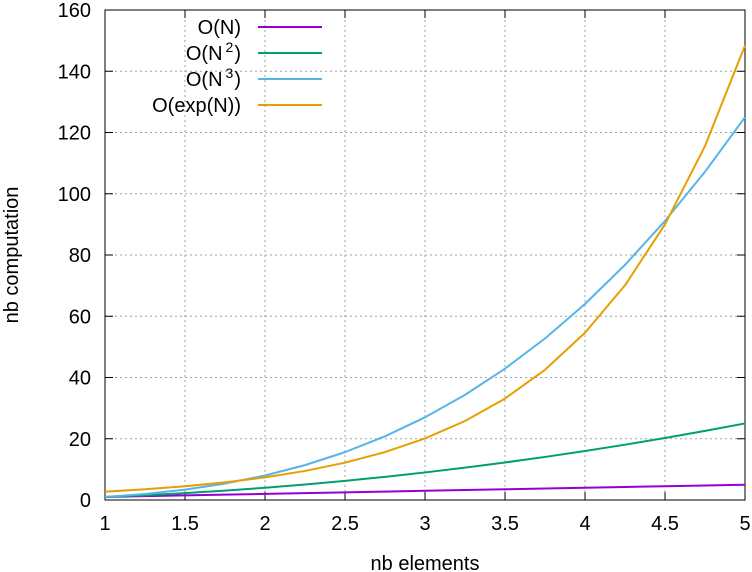 The width and height of the screenshot is (752, 572). Describe the element at coordinates (185, 524) in the screenshot. I see `x-tick-label: 1.5` at that location.